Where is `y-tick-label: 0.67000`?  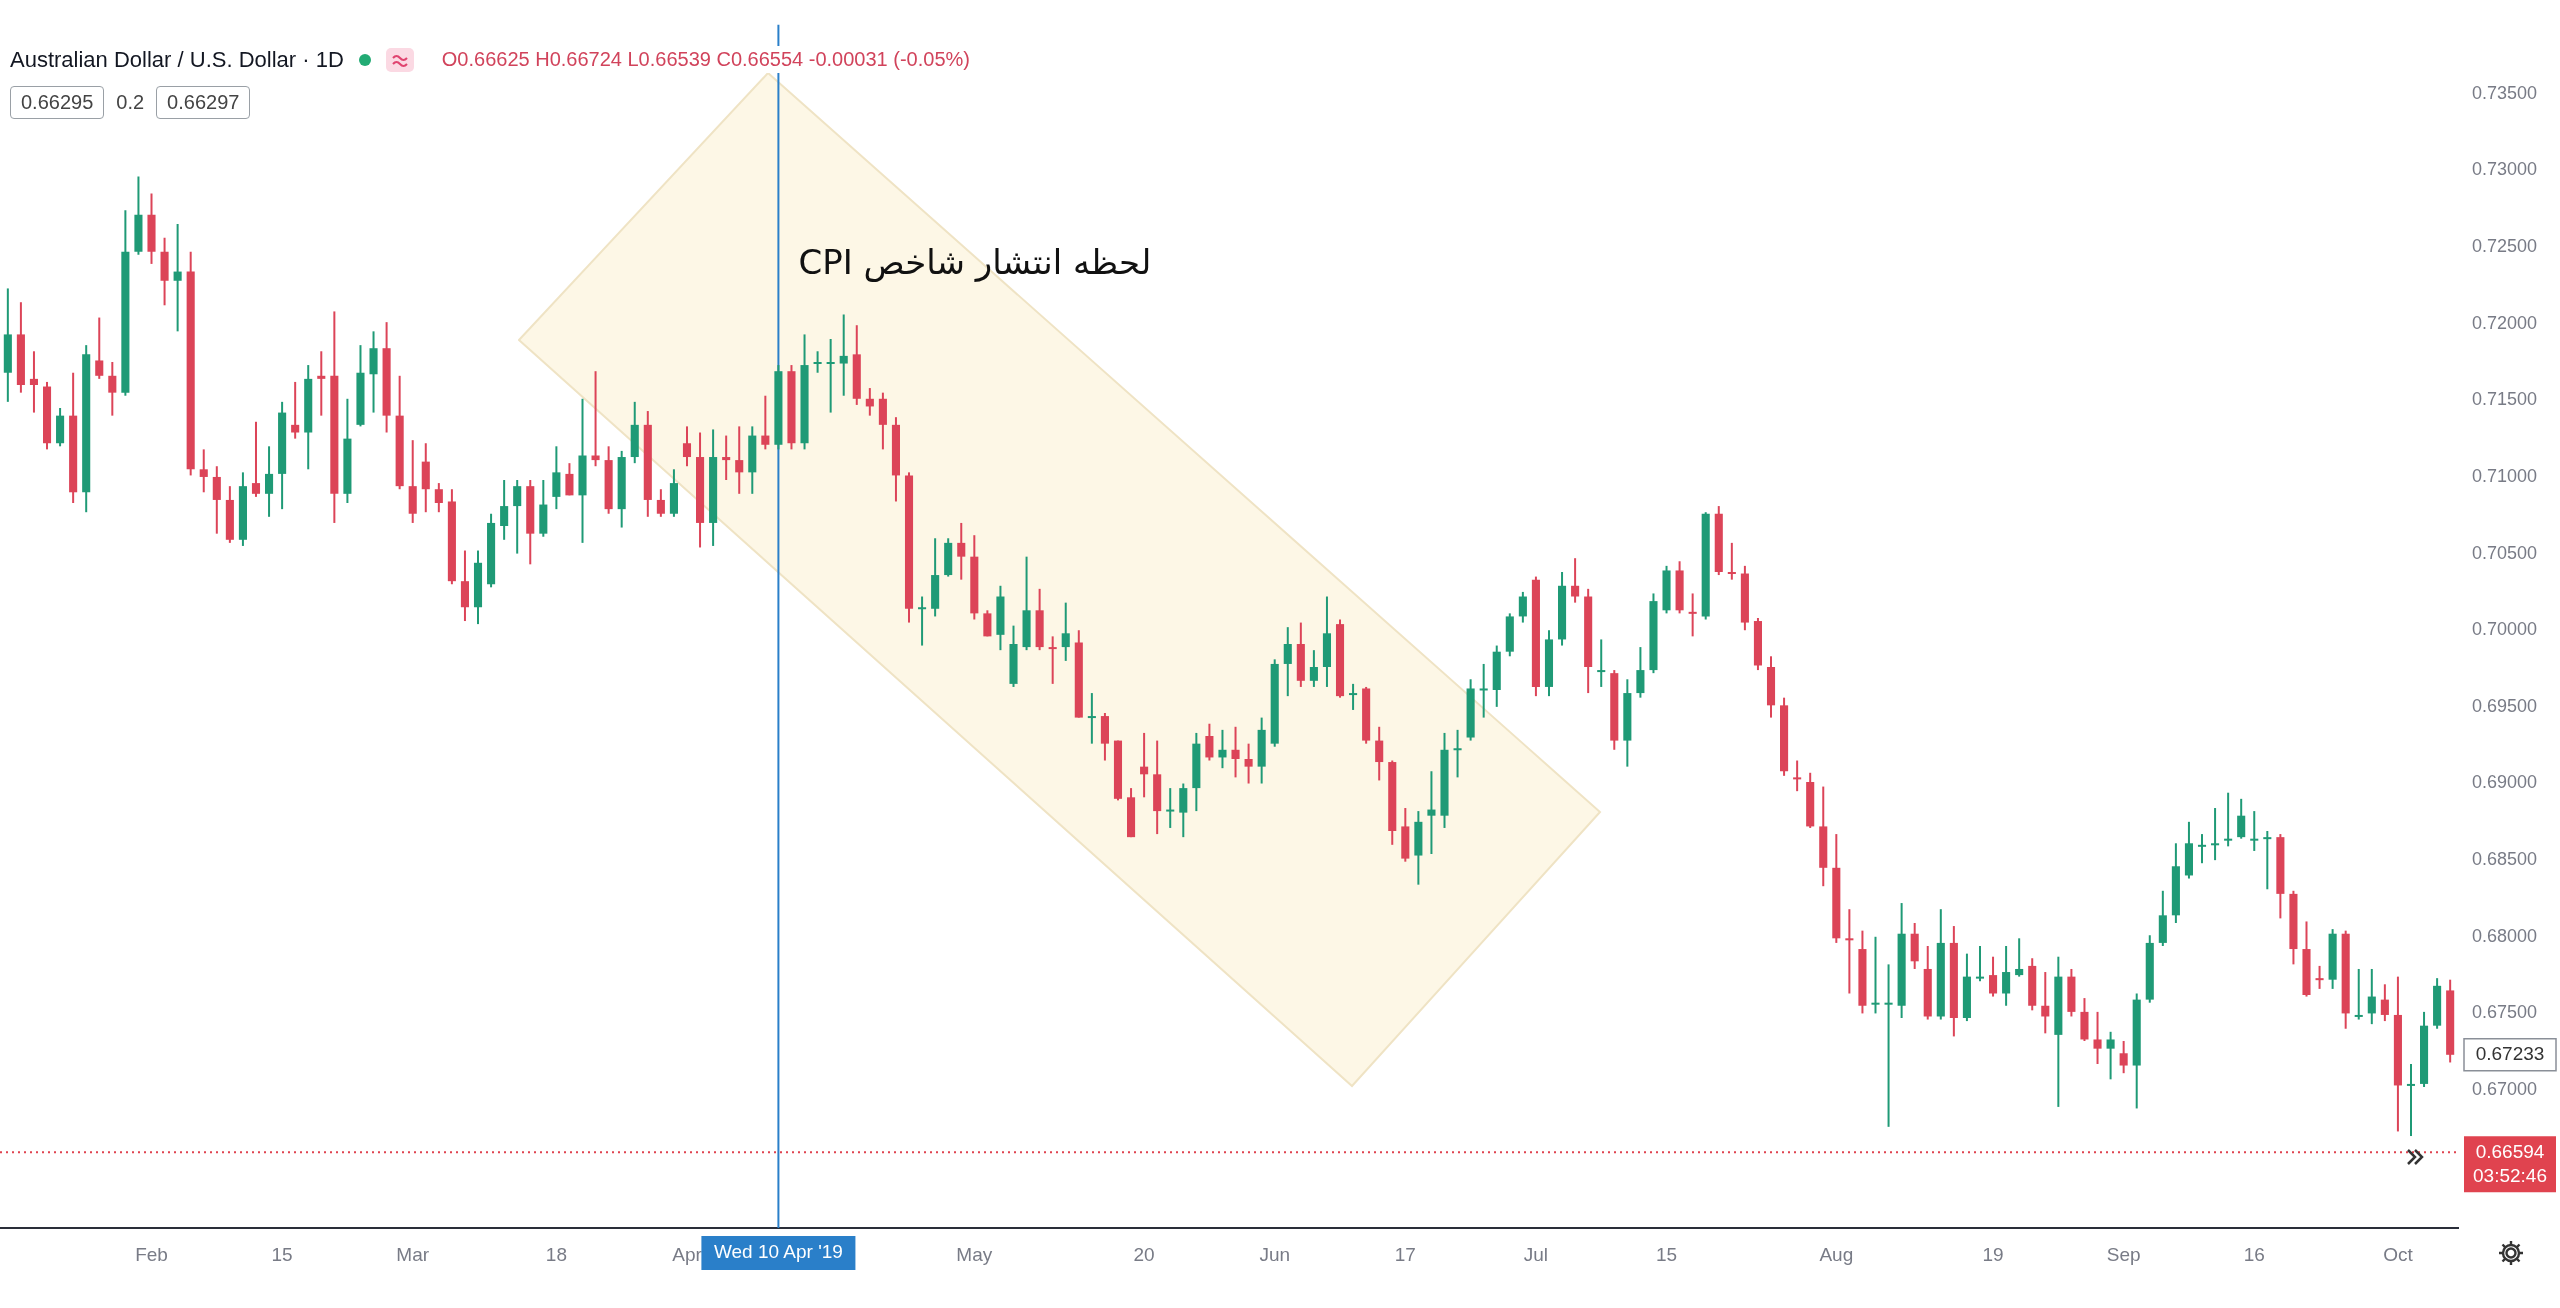
y-tick-label: 0.67000 is located at coordinates (2505, 1089).